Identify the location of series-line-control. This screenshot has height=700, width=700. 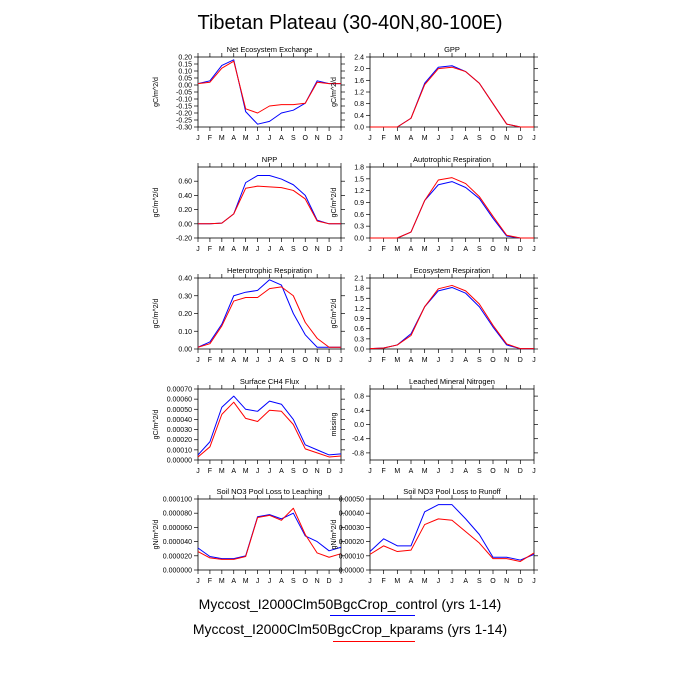
(452, 96).